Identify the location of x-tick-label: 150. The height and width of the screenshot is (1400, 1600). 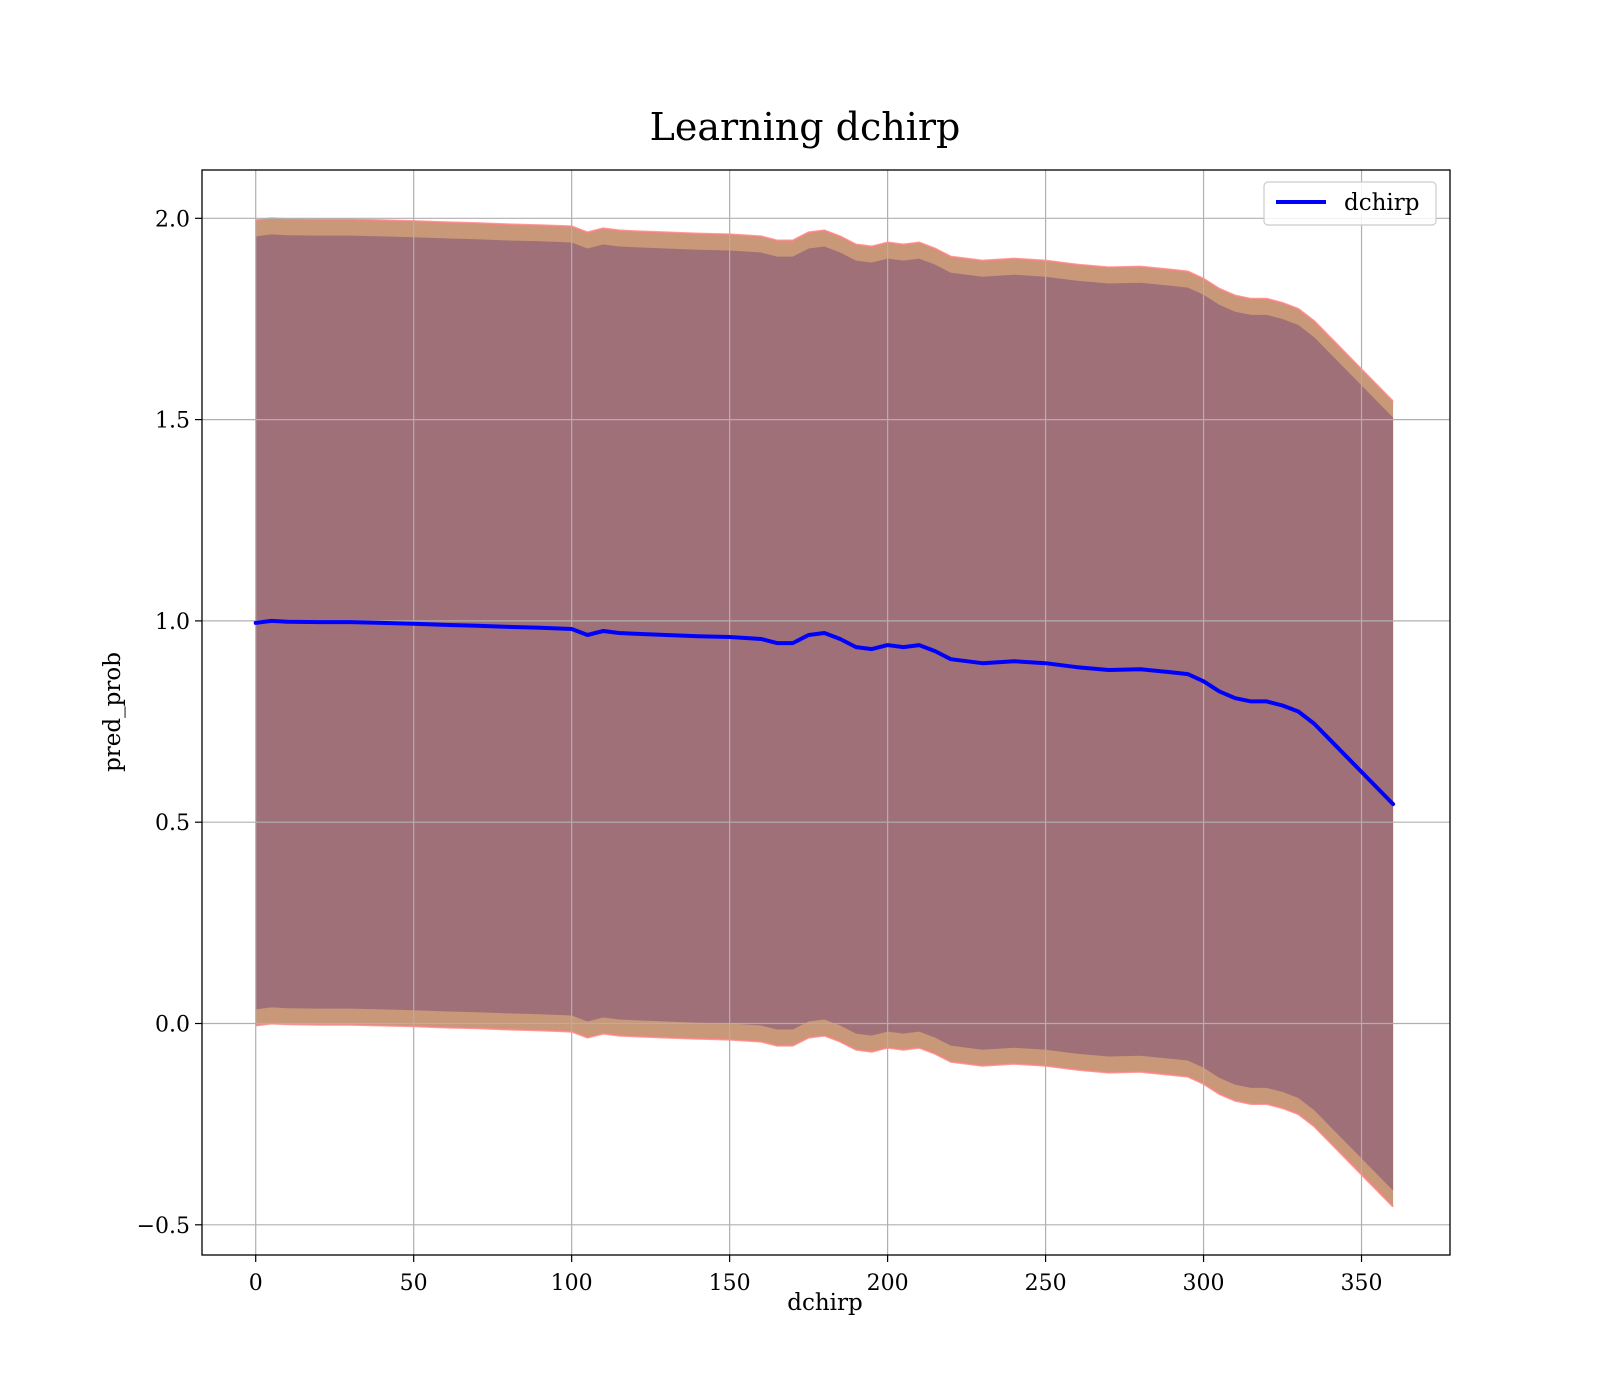
(730, 1283).